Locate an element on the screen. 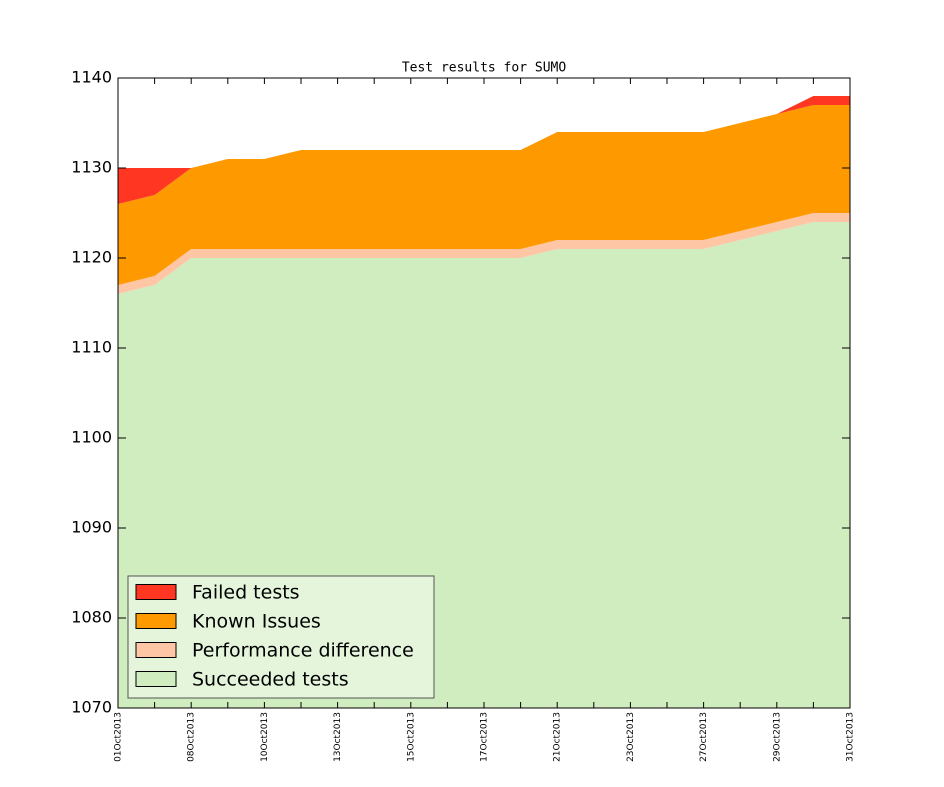  x-tick-label: 01Oct2013 is located at coordinates (119, 737).